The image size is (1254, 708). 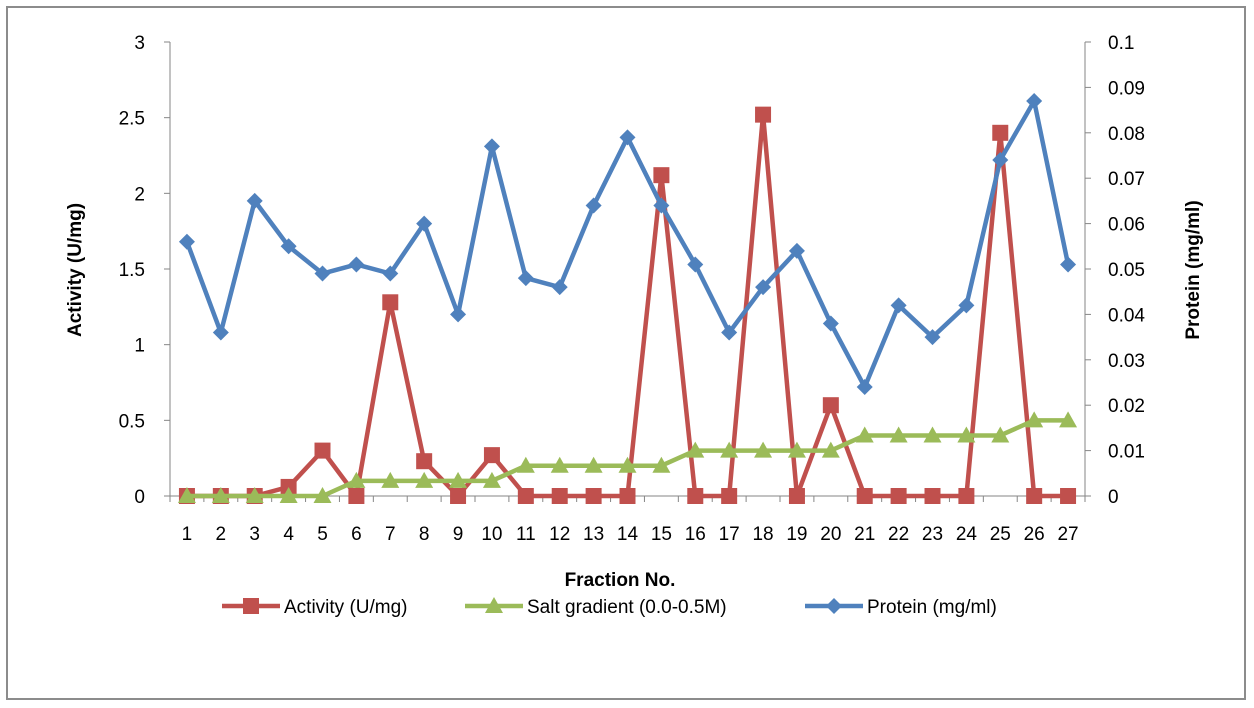 What do you see at coordinates (627, 607) in the screenshot?
I see `legend-label: Salt gradient (0.0-0.5M)` at bounding box center [627, 607].